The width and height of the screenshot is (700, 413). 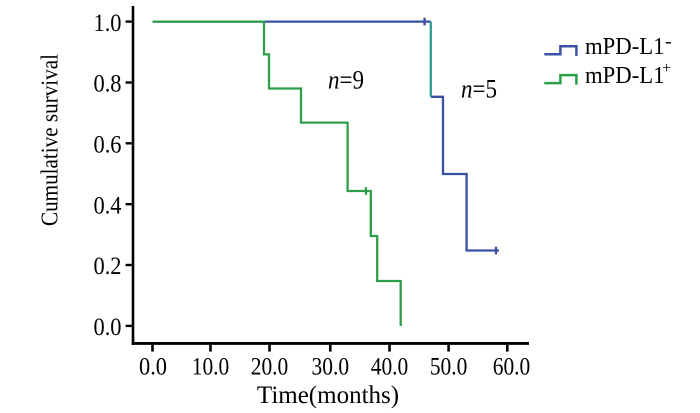 What do you see at coordinates (211, 367) in the screenshot?
I see `svg-text: 10.0` at bounding box center [211, 367].